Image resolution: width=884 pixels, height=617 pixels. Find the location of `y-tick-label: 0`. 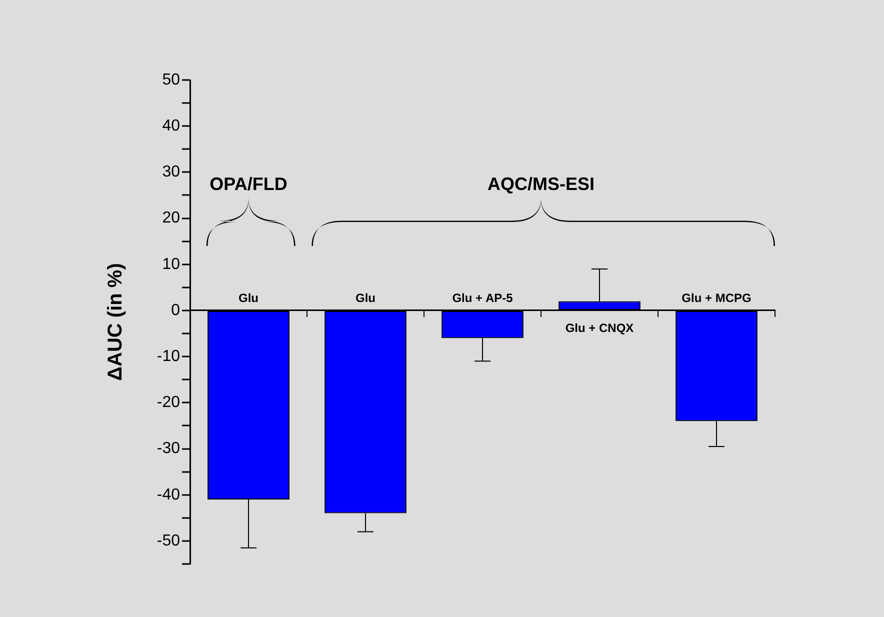

y-tick-label: 0 is located at coordinates (175, 310).